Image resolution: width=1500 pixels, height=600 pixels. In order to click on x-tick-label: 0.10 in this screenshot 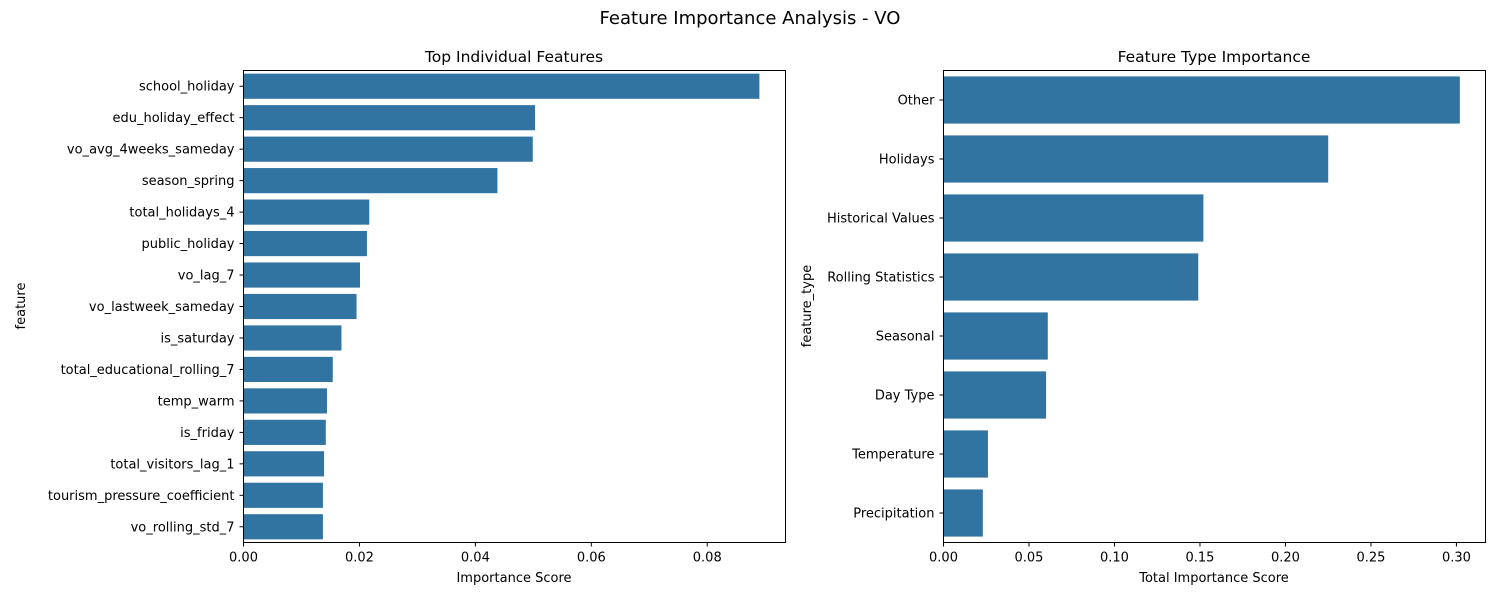, I will do `click(1114, 558)`.